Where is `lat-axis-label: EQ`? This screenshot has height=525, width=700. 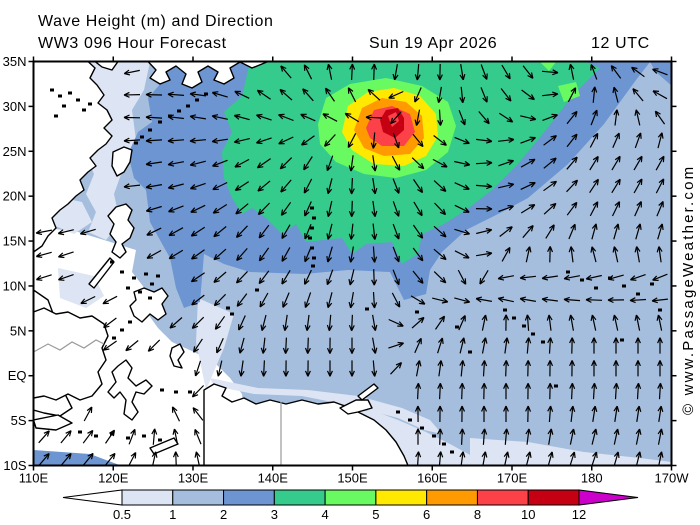 lat-axis-label: EQ is located at coordinates (17, 375).